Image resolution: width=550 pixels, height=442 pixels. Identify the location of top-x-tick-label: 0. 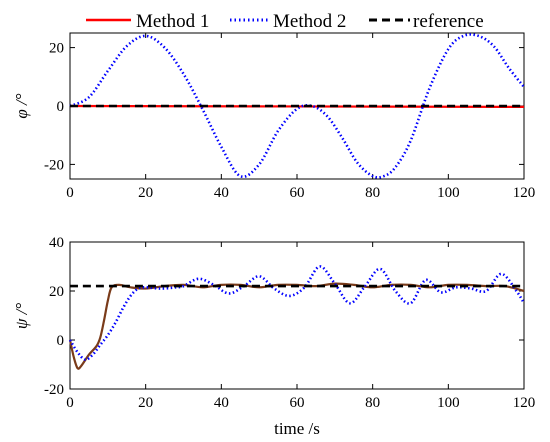
(70, 193).